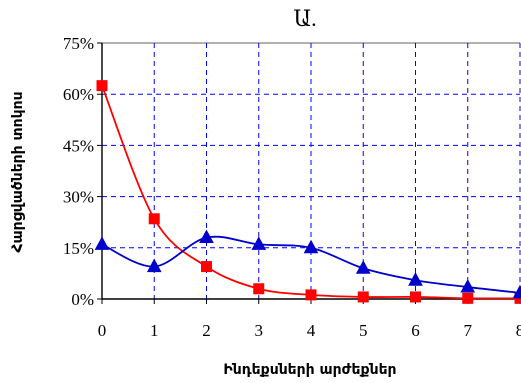 Image resolution: width=521 pixels, height=383 pixels. I want to click on y-axis-ticks: 0% 15% 30% 45% 60% 75%, so click(82, 171).